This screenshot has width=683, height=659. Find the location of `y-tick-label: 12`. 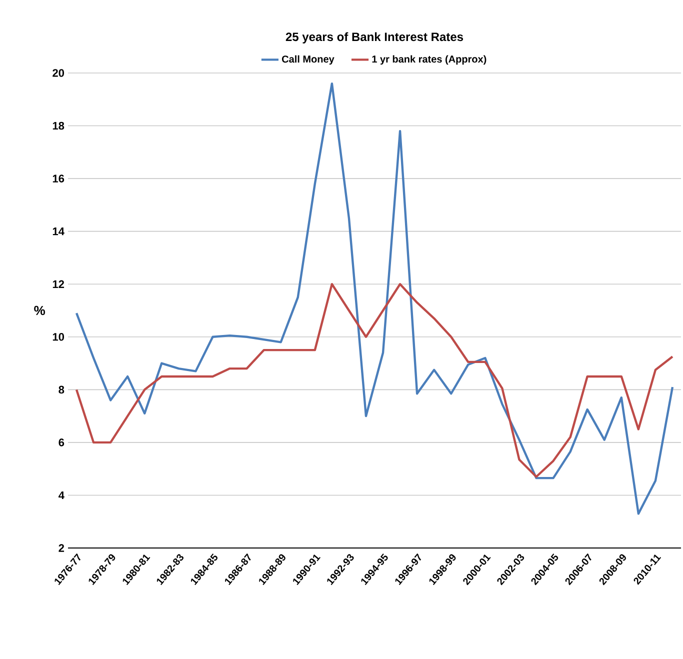

y-tick-label: 12 is located at coordinates (58, 284).